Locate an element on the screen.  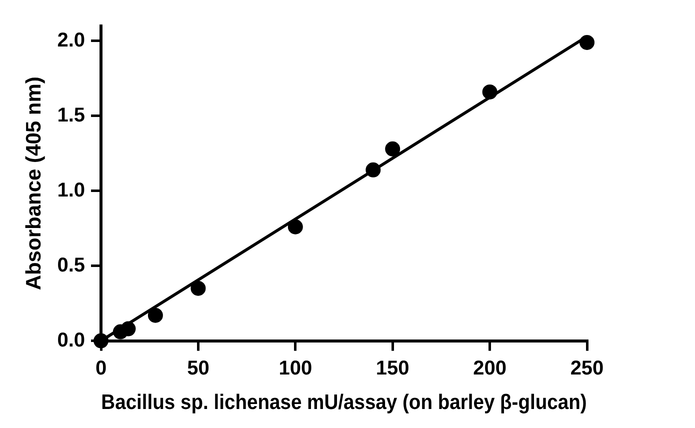
y-tick-label: 1.5 is located at coordinates (71, 115).